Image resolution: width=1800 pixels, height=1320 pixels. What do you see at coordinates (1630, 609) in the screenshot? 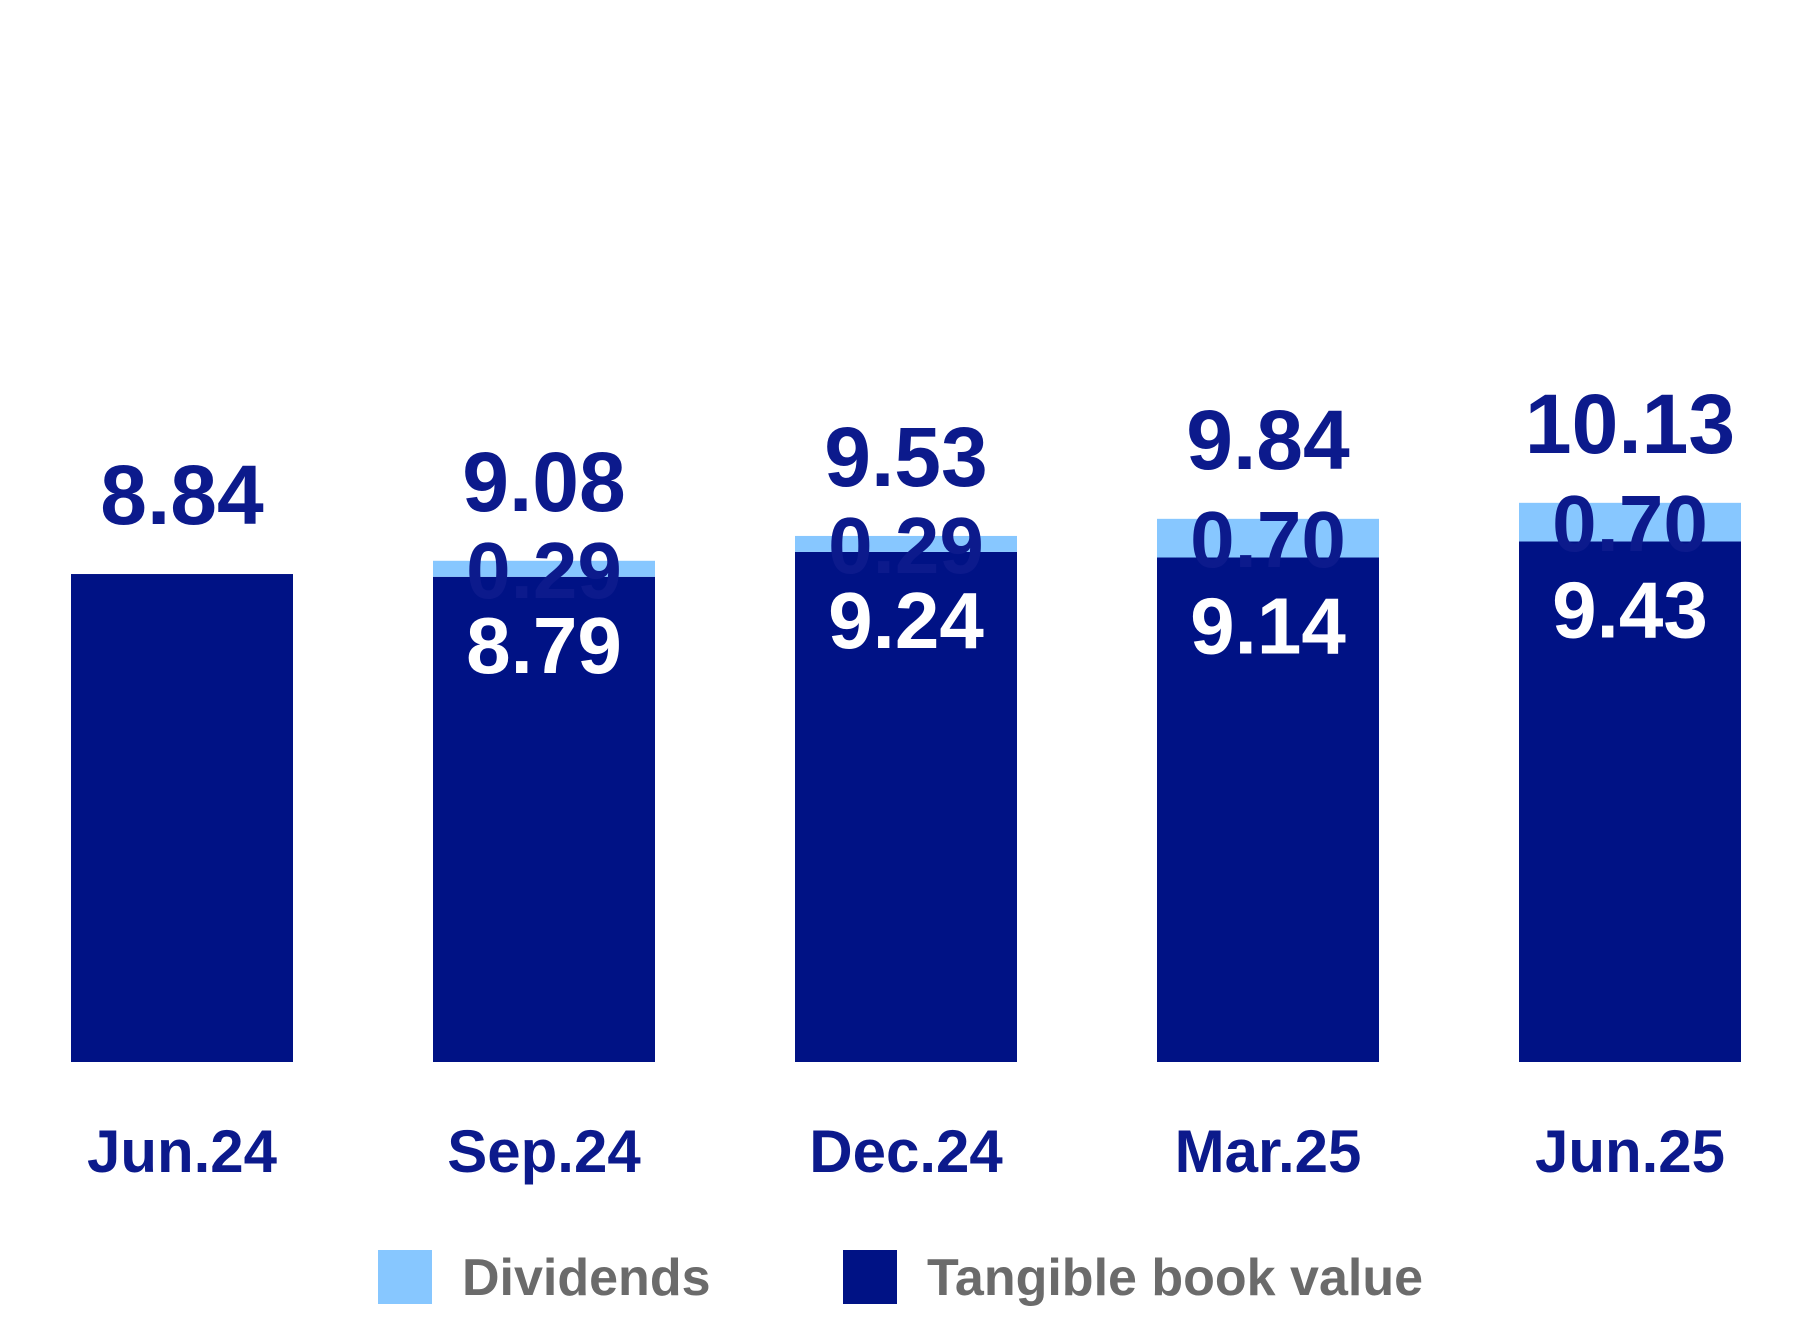
I see `tbv-label-jun-25: 9.43` at bounding box center [1630, 609].